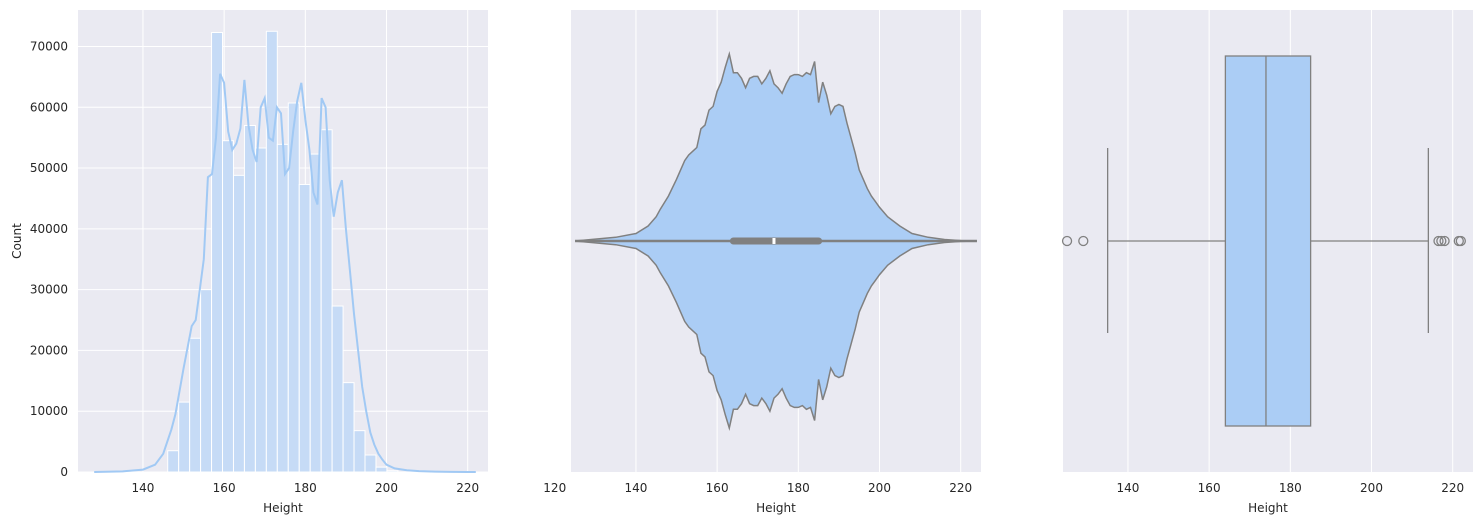 Image resolution: width=1483 pixels, height=525 pixels. Describe the element at coordinates (1127, 488) in the screenshot. I see `boxplot-x-tick-label: 140` at that location.